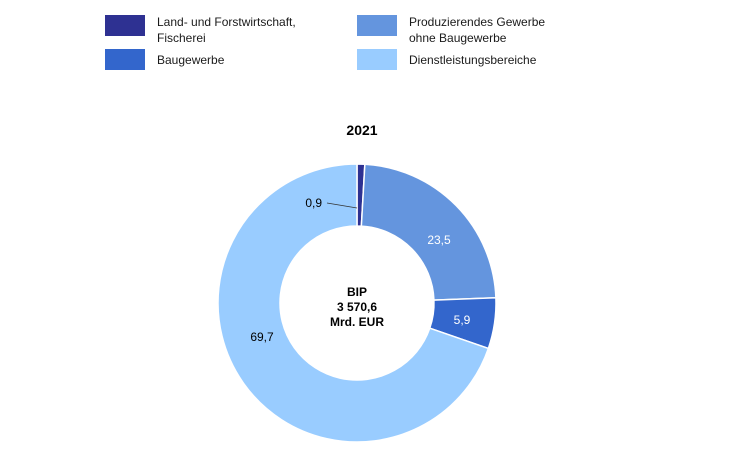 The height and width of the screenshot is (451, 732). What do you see at coordinates (477, 30) in the screenshot?
I see `legend-label-produzierendes: Produzierendes Gewerbe ohne Baugewerbe` at bounding box center [477, 30].